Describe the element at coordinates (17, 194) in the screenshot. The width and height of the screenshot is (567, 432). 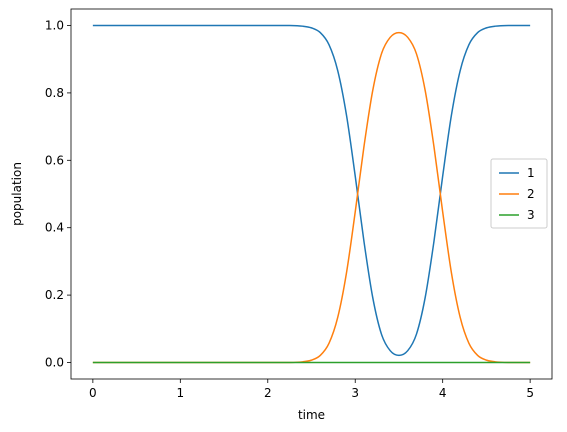
I see `y-axis-label: population` at that location.